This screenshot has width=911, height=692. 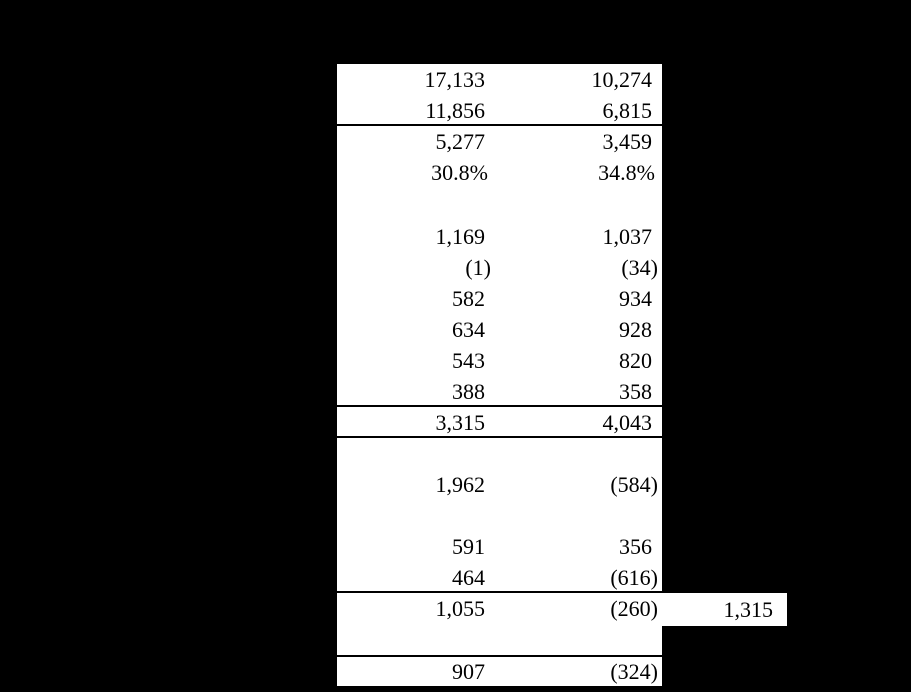 I want to click on table-row: 17,133 10,274, so click(x=499, y=79).